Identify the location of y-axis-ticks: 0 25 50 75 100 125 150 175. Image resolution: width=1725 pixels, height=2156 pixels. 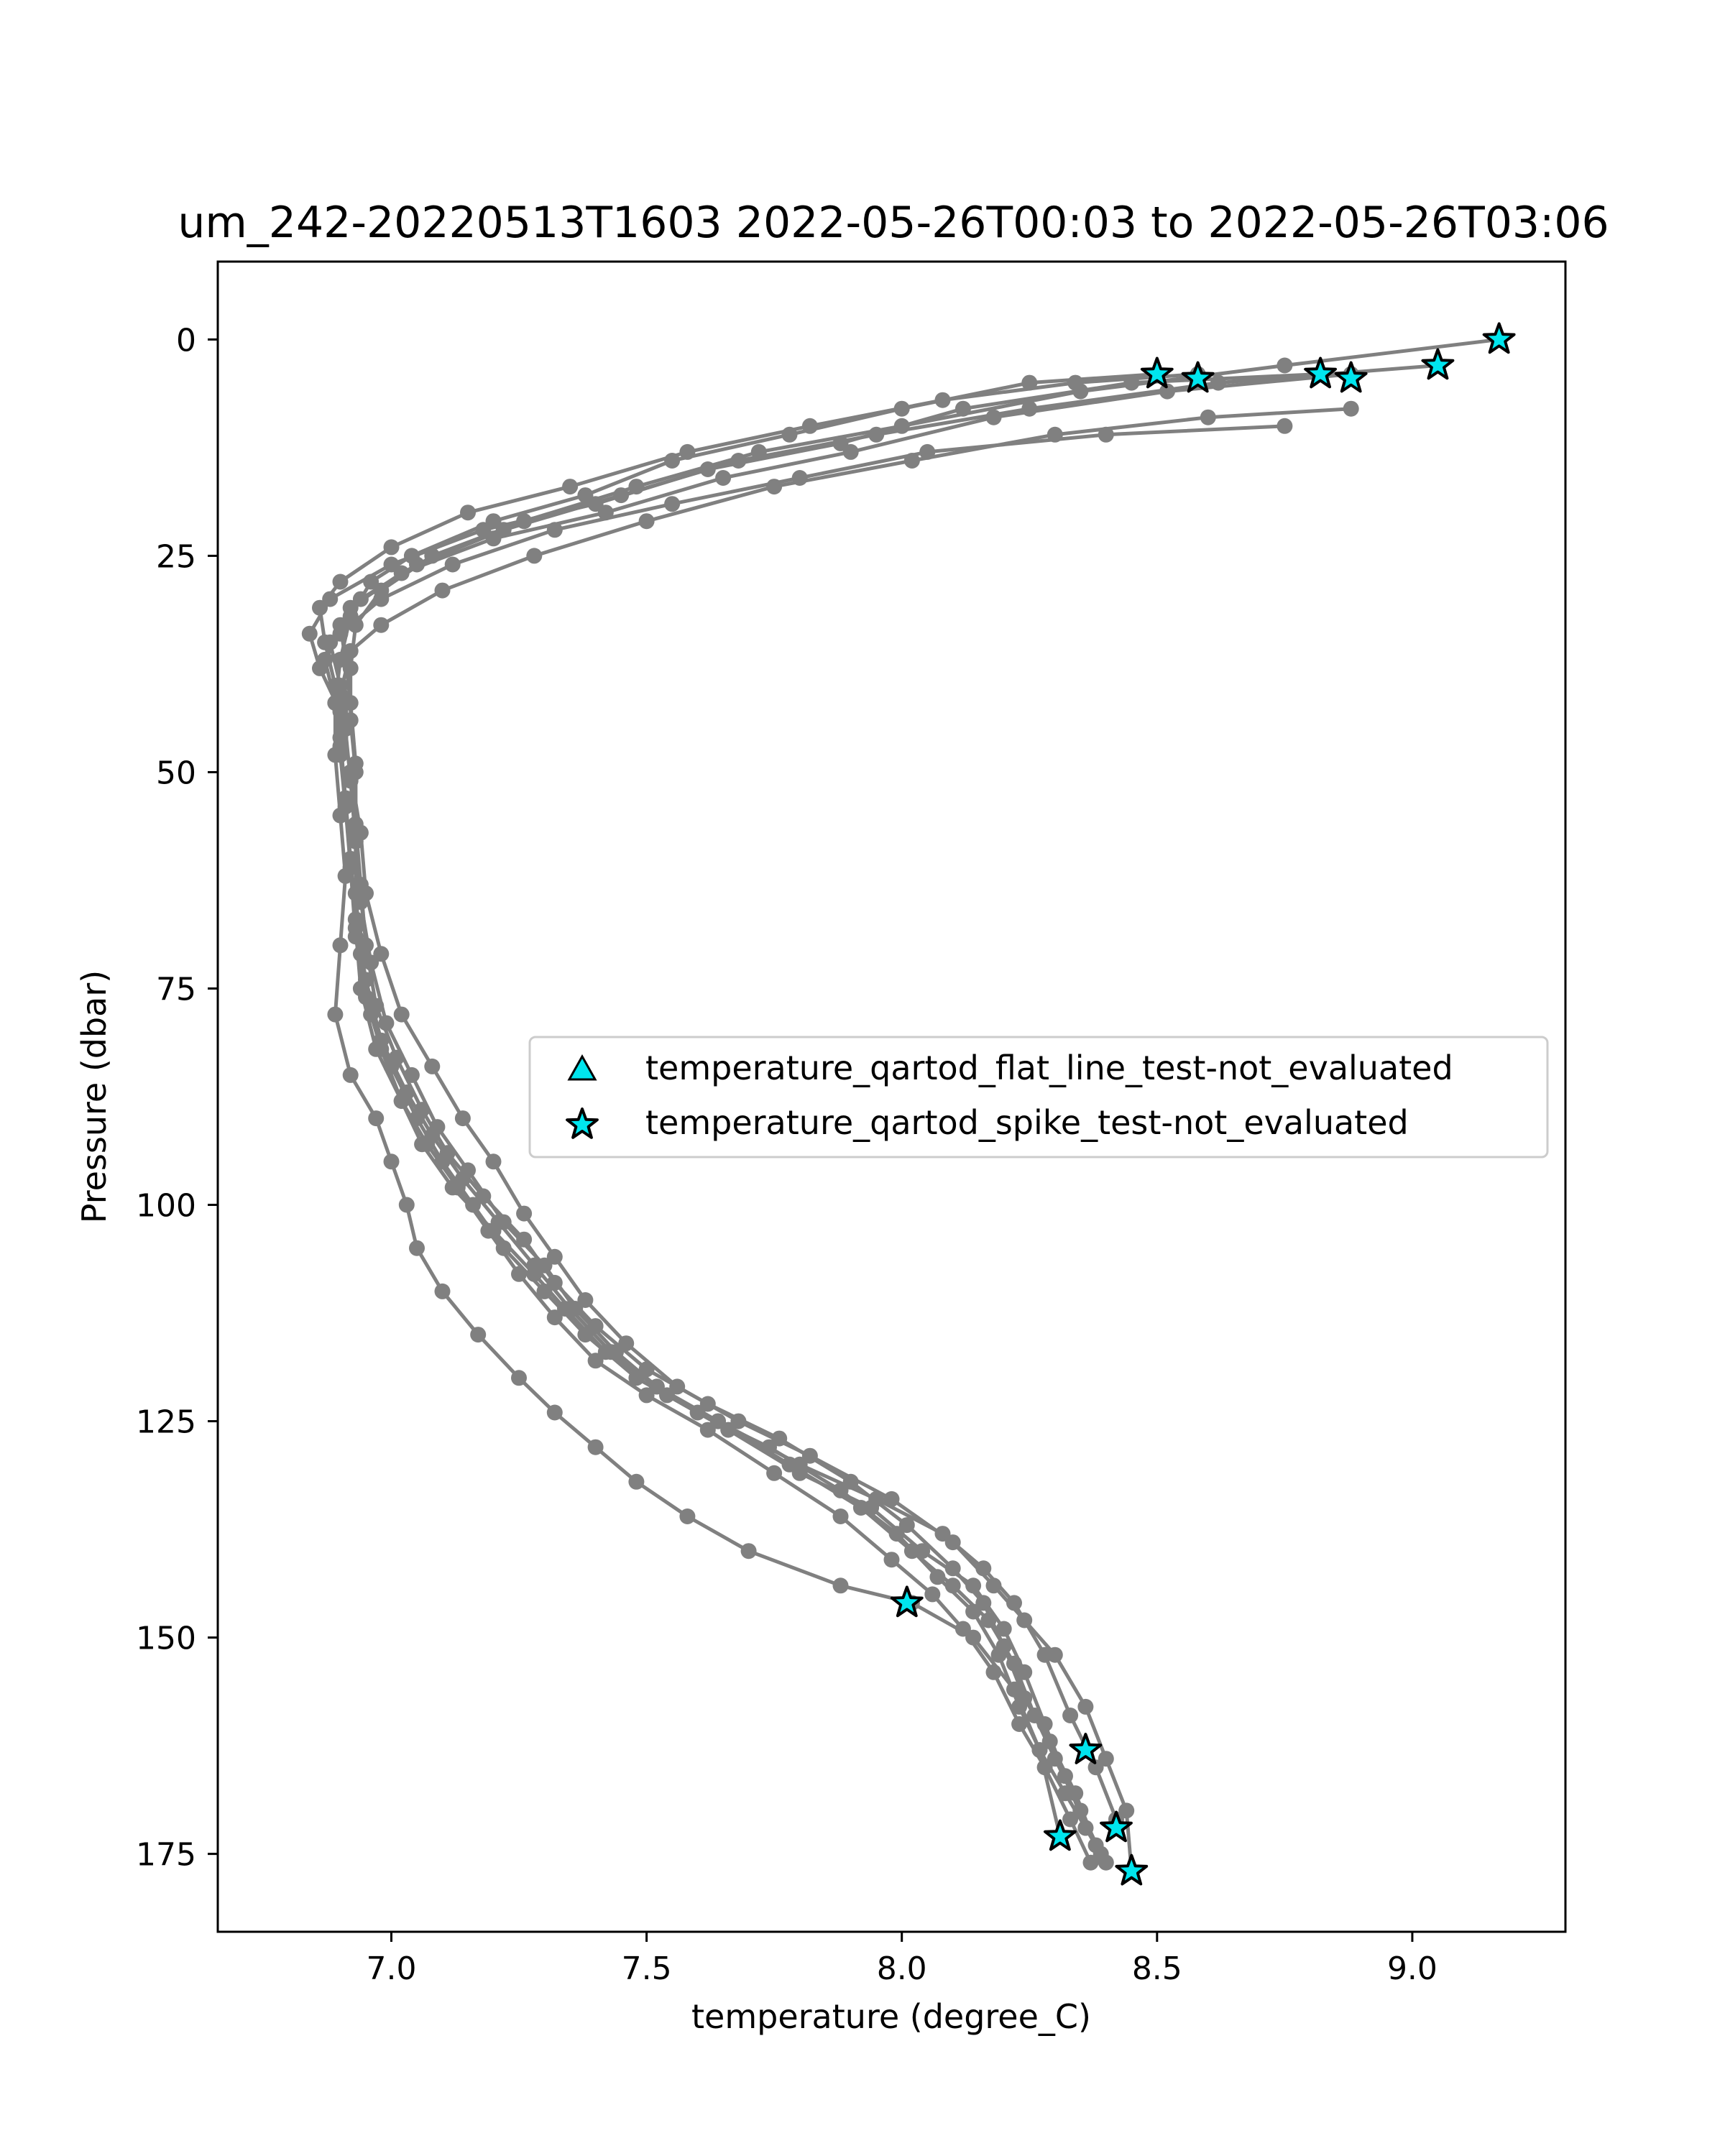
(177, 1098).